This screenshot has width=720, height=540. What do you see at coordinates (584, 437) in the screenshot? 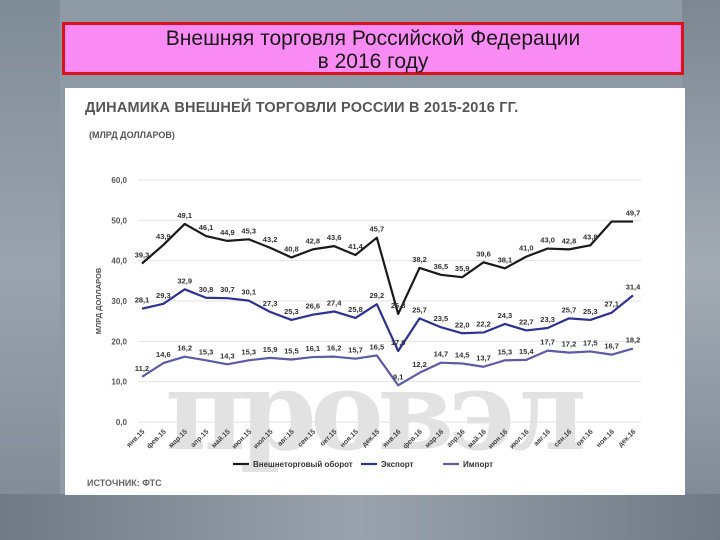
I see `x-tick-label: окт.16` at bounding box center [584, 437].